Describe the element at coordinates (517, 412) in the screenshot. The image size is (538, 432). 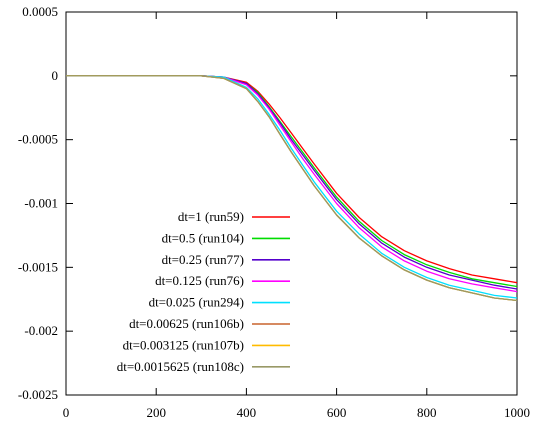
I see `x-tick-label: 1000` at that location.